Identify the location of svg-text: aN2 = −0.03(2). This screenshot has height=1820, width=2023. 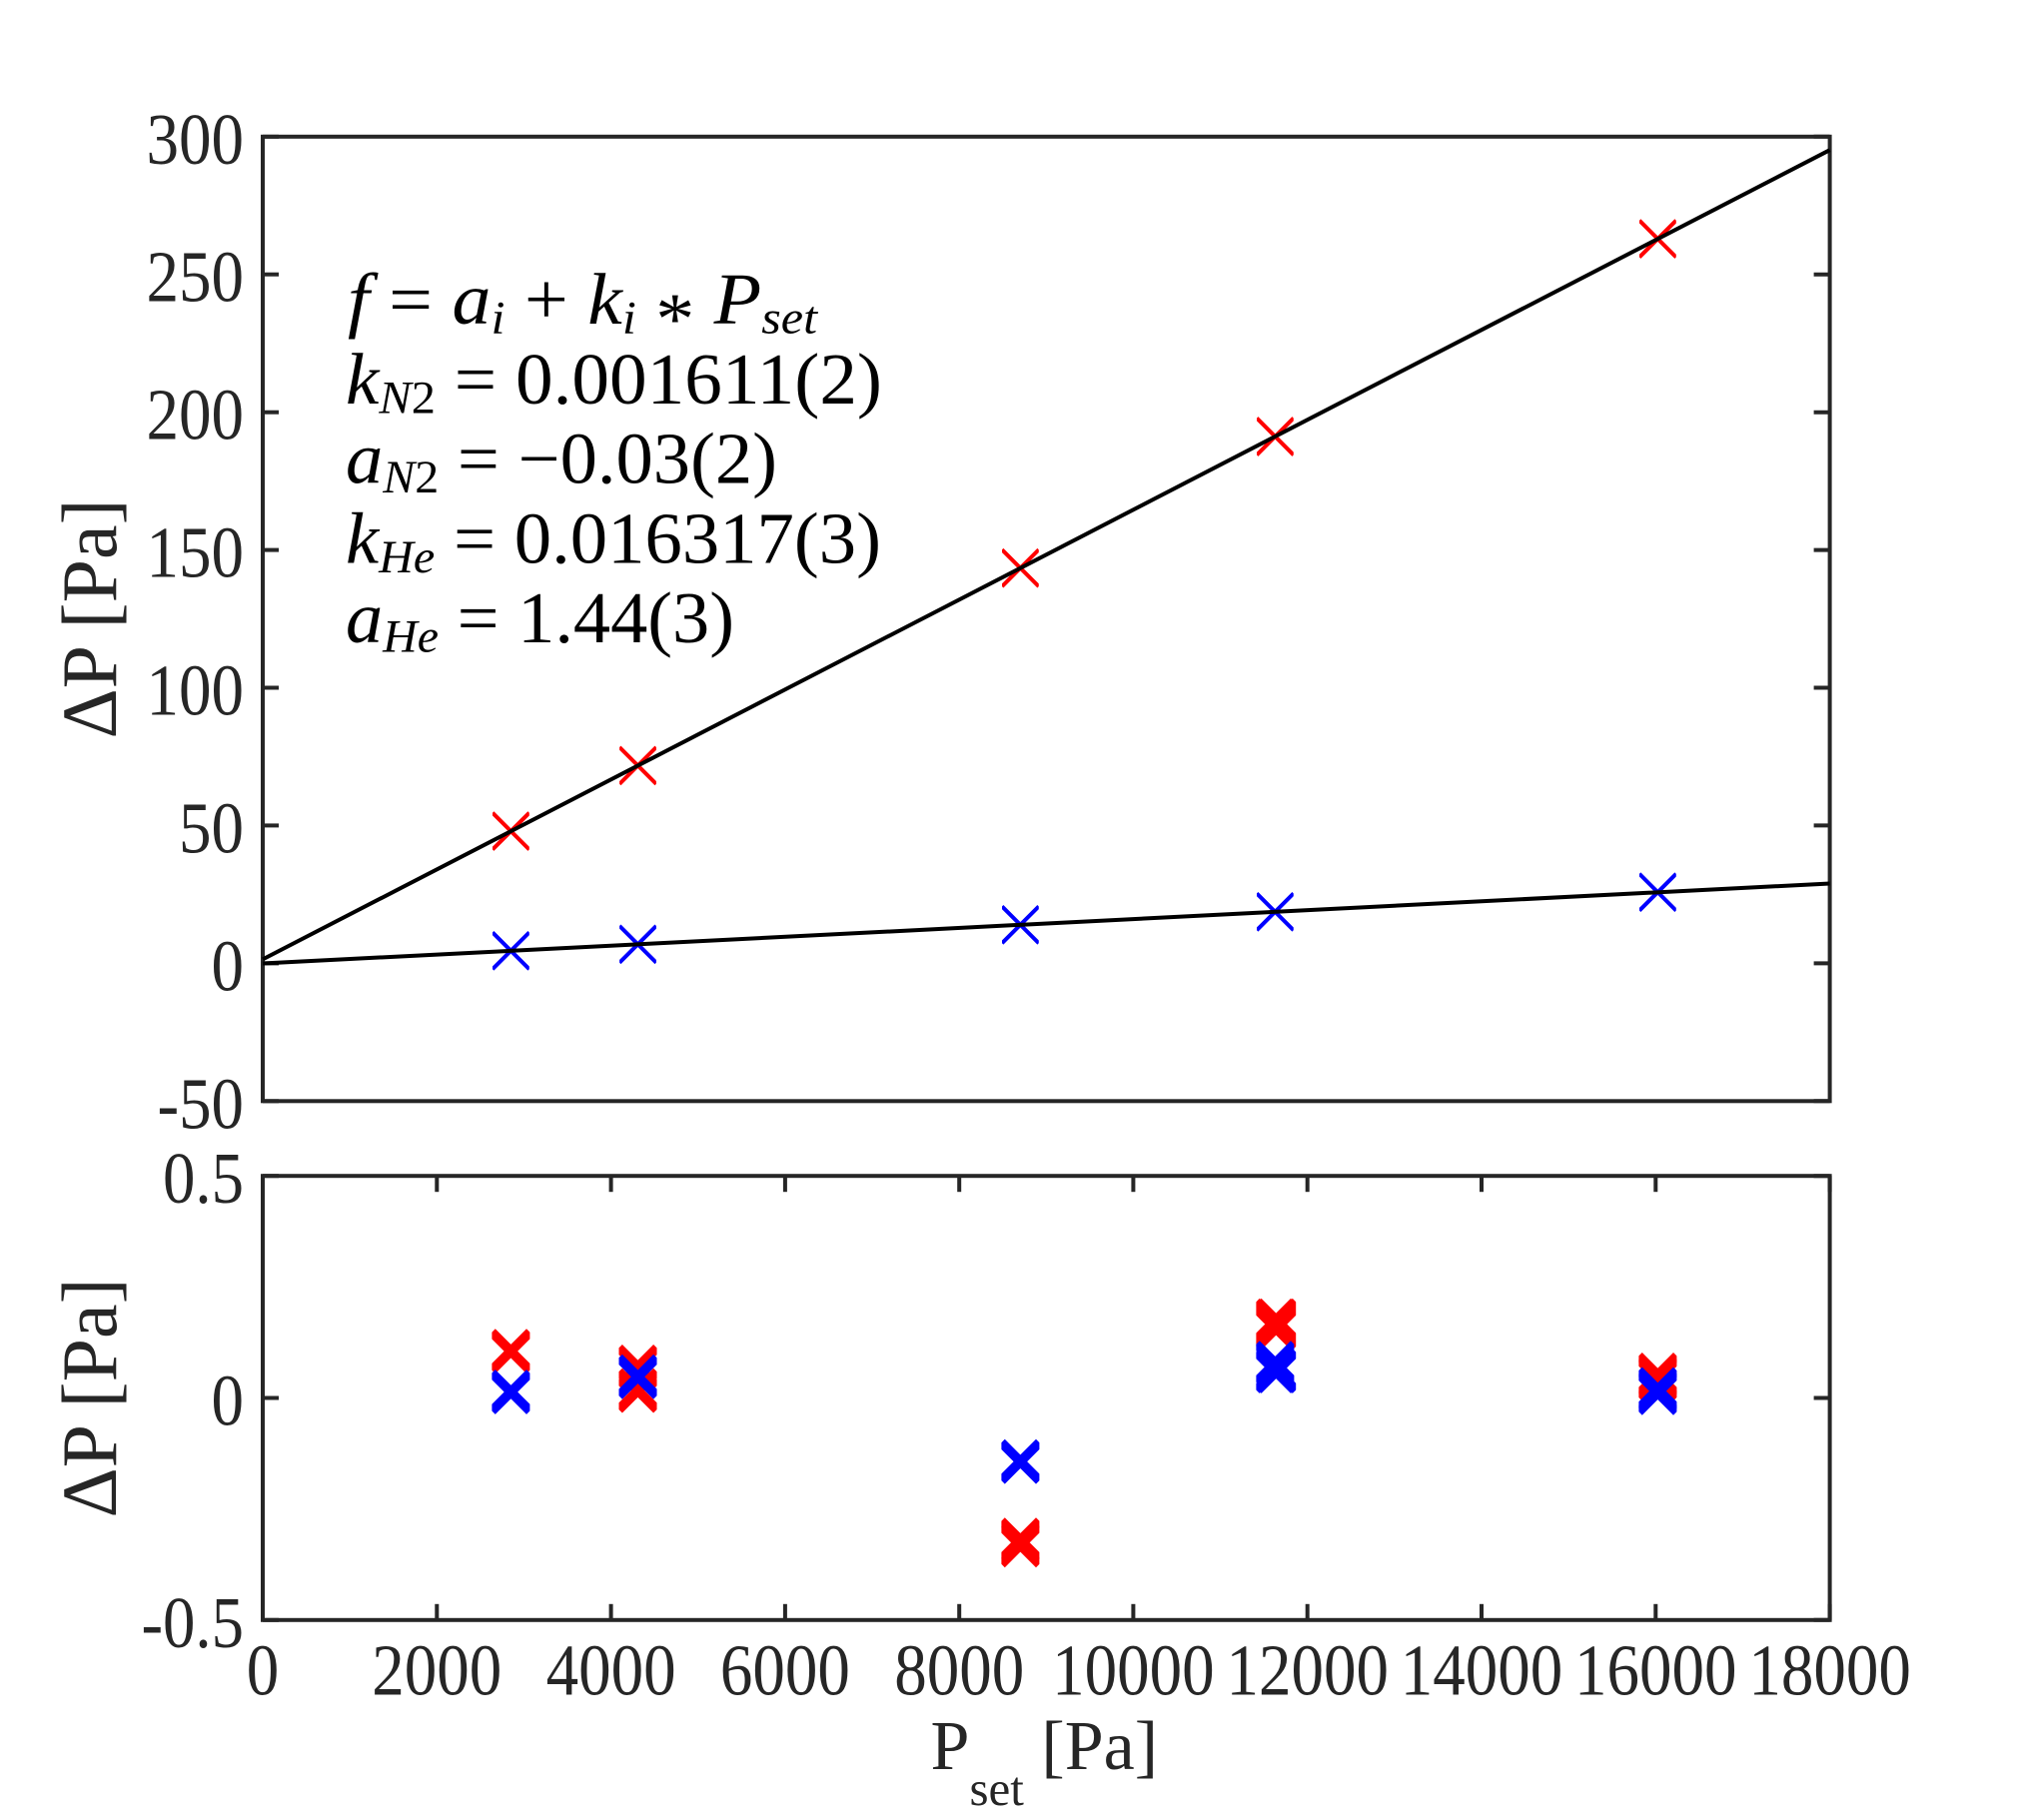
(561, 461).